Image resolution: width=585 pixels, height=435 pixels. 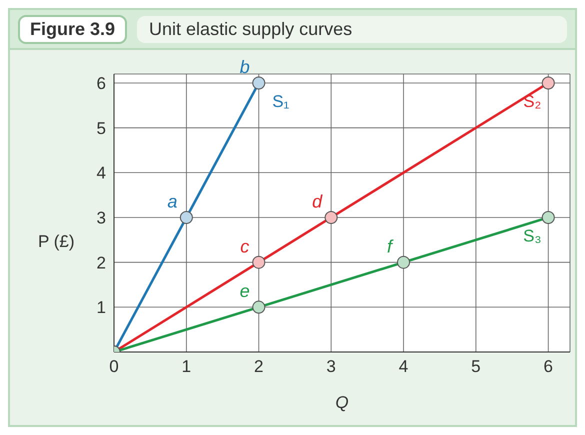 What do you see at coordinates (101, 262) in the screenshot?
I see `y-tick-label: 2` at bounding box center [101, 262].